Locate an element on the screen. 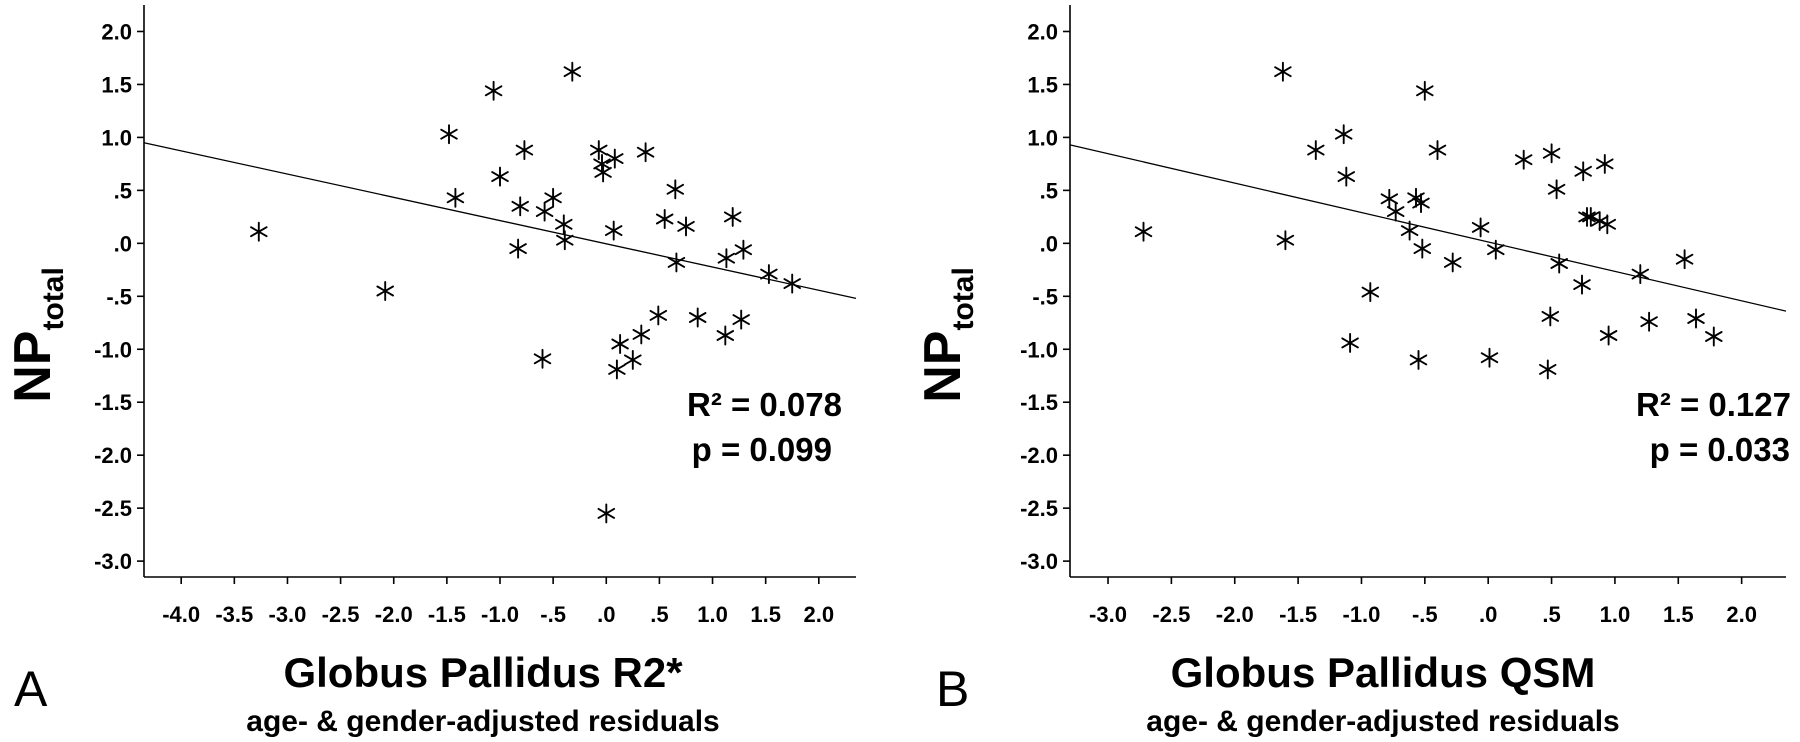 This screenshot has width=1800, height=742. panel-a-x-tick-label: 1.0 is located at coordinates (712, 614).